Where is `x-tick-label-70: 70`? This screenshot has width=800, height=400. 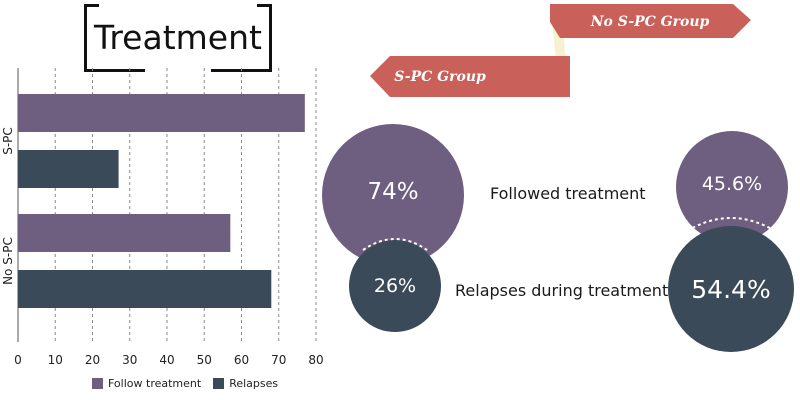 x-tick-label-70: 70 is located at coordinates (278, 360).